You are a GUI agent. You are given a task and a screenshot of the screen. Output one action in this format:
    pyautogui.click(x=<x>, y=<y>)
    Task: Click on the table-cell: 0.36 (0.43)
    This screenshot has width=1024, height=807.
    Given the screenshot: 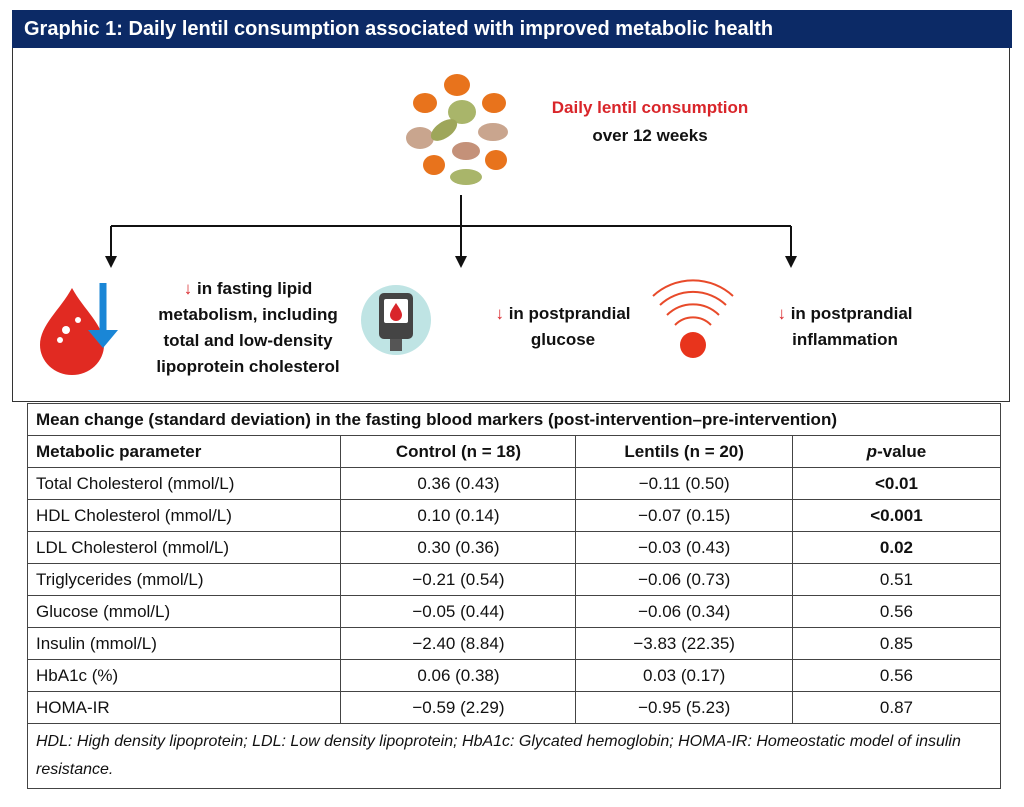 What is the action you would take?
    pyautogui.click(x=458, y=483)
    